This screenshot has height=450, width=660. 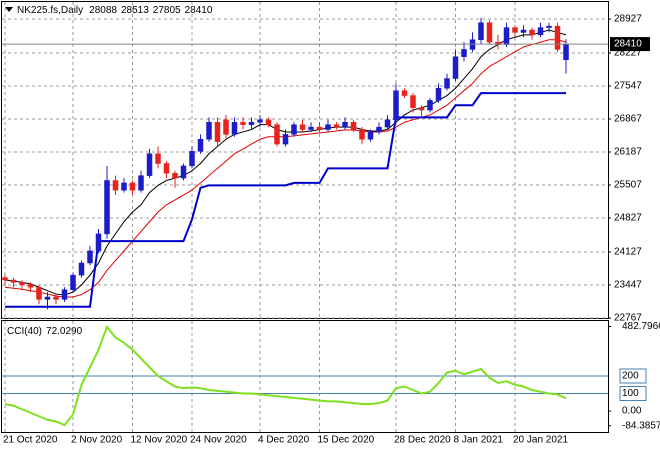 I want to click on y-tick-label: -84.3857, so click(x=641, y=425).